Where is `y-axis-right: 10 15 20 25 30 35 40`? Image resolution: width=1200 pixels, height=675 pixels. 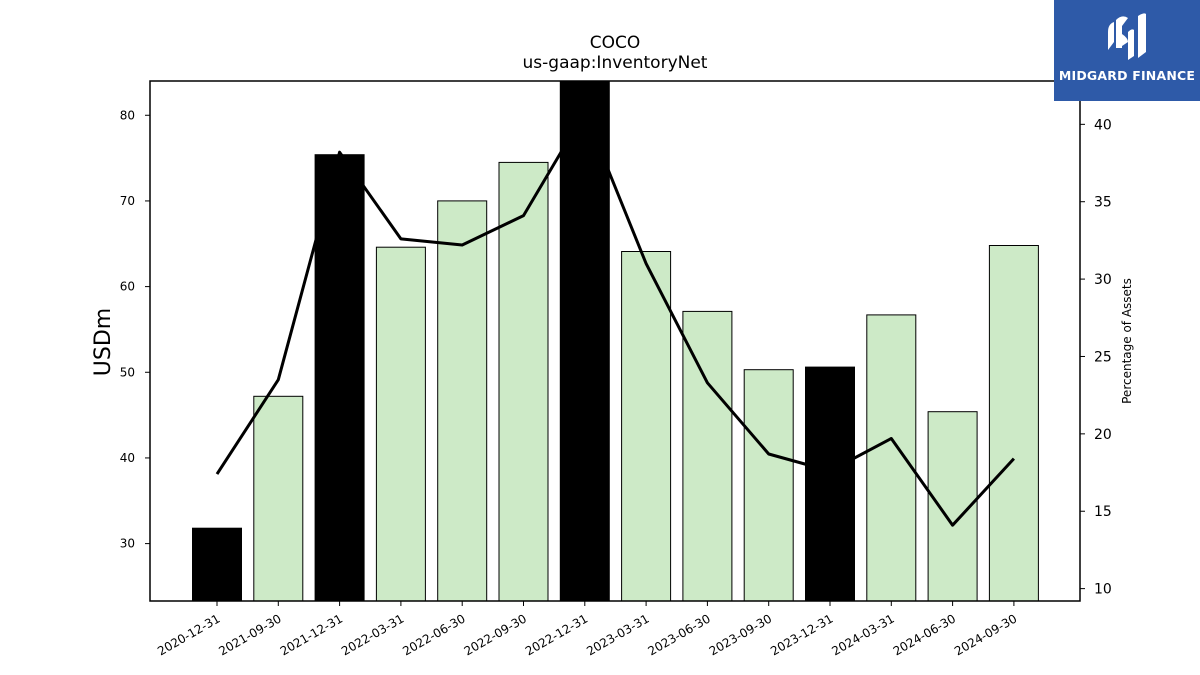
y-axis-right: 10 15 20 25 30 35 40 is located at coordinates (1096, 357).